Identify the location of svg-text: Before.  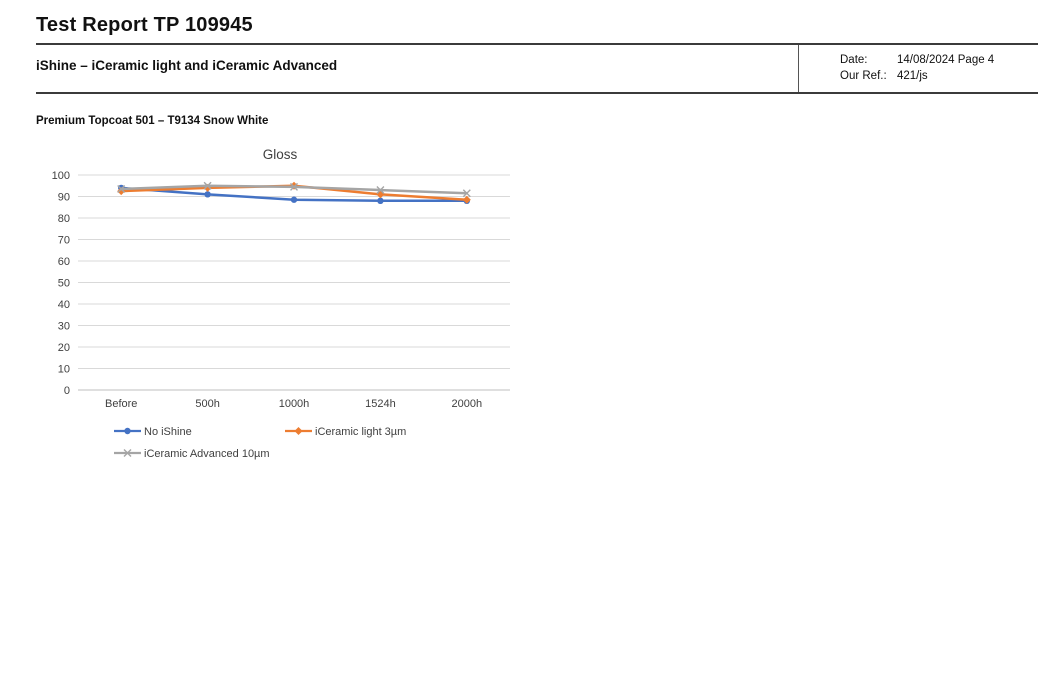
(121, 404).